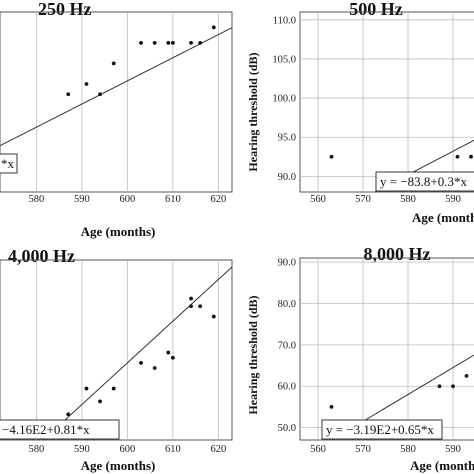  Describe the element at coordinates (284, 20) in the screenshot. I see `y-tick-label: 110.0` at that location.